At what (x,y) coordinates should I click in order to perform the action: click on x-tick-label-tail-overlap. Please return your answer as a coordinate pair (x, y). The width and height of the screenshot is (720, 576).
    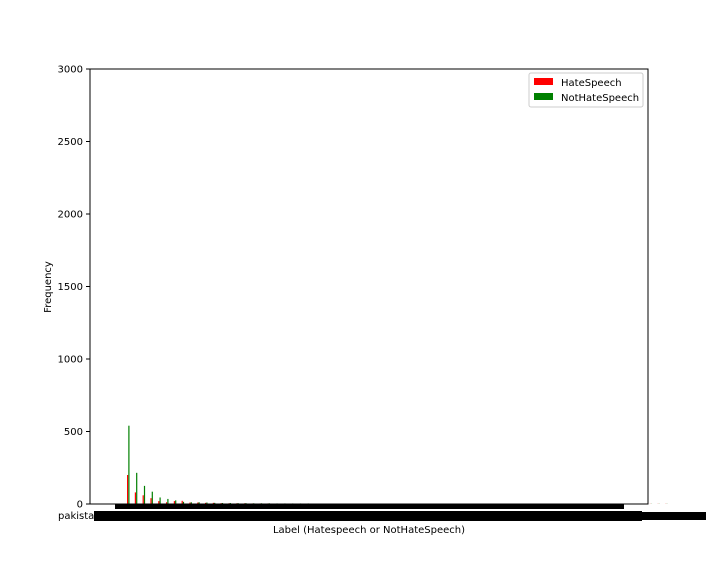
    Looking at the image, I should click on (673, 516).